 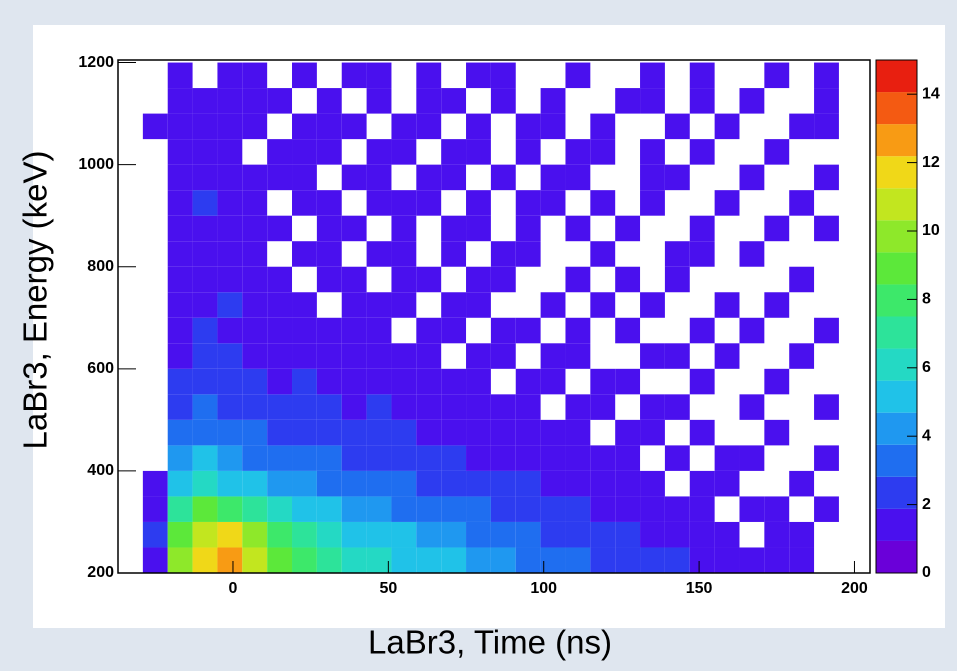 I want to click on x-axis-title: LaBr3, Time (ns), so click(x=490, y=642).